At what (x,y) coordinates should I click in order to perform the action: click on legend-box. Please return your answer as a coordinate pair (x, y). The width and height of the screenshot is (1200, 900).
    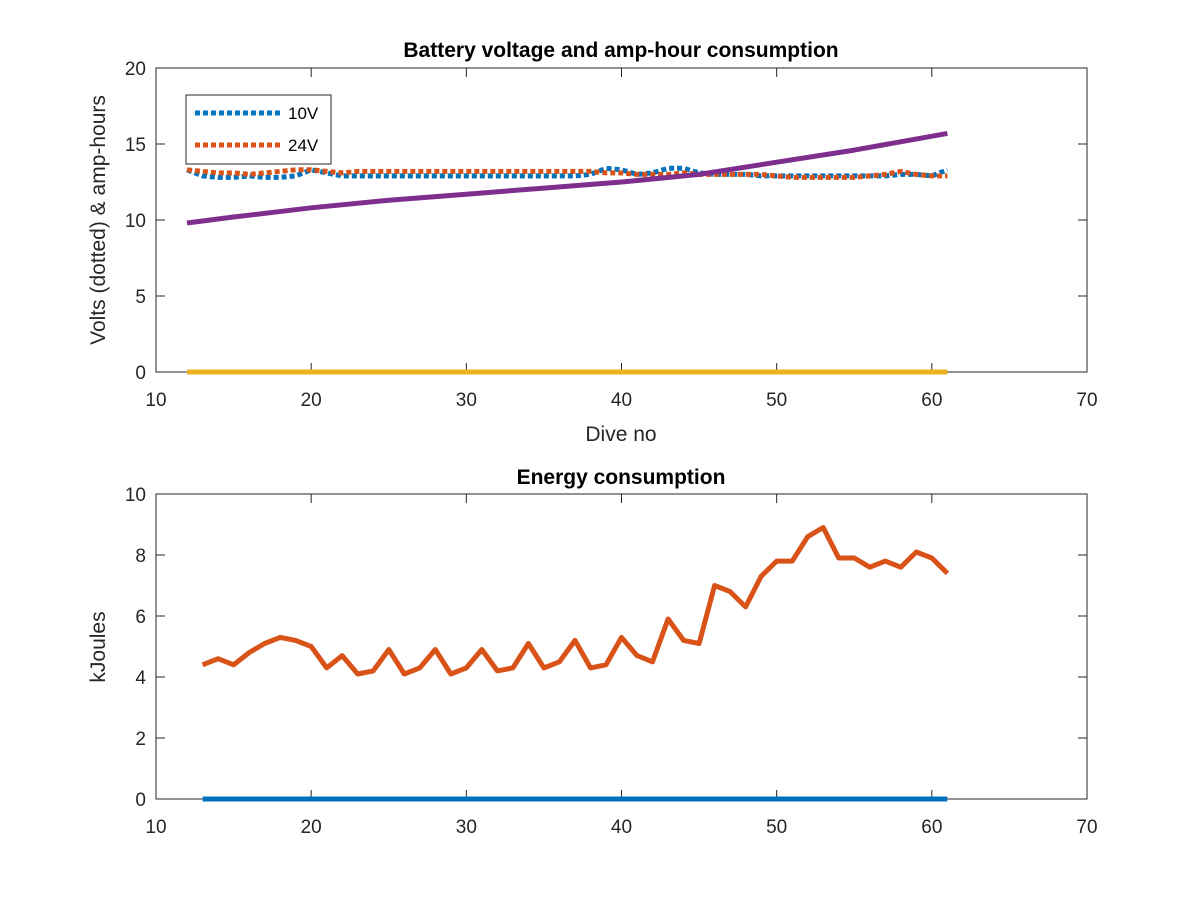
    Looking at the image, I should click on (258, 129).